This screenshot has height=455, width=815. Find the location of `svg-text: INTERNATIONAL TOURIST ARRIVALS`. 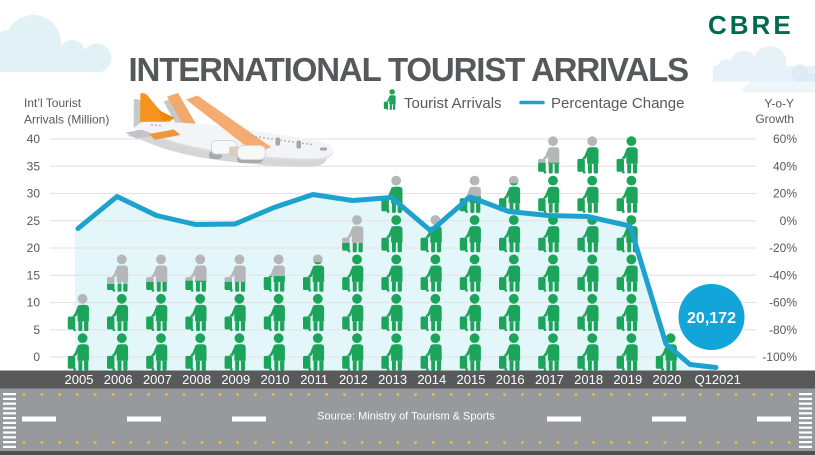

svg-text: INTERNATIONAL TOURIST ARRIVALS is located at coordinates (409, 69).